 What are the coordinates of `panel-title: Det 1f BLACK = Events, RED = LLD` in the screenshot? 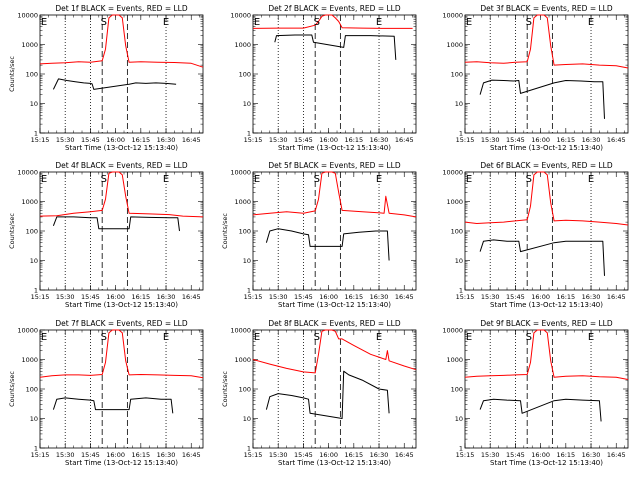 It's located at (121, 8).